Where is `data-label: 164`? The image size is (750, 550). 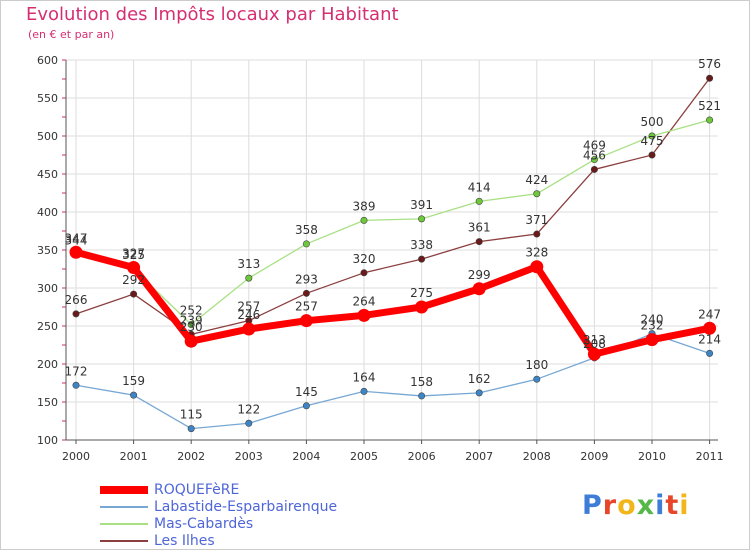 data-label: 164 is located at coordinates (364, 377).